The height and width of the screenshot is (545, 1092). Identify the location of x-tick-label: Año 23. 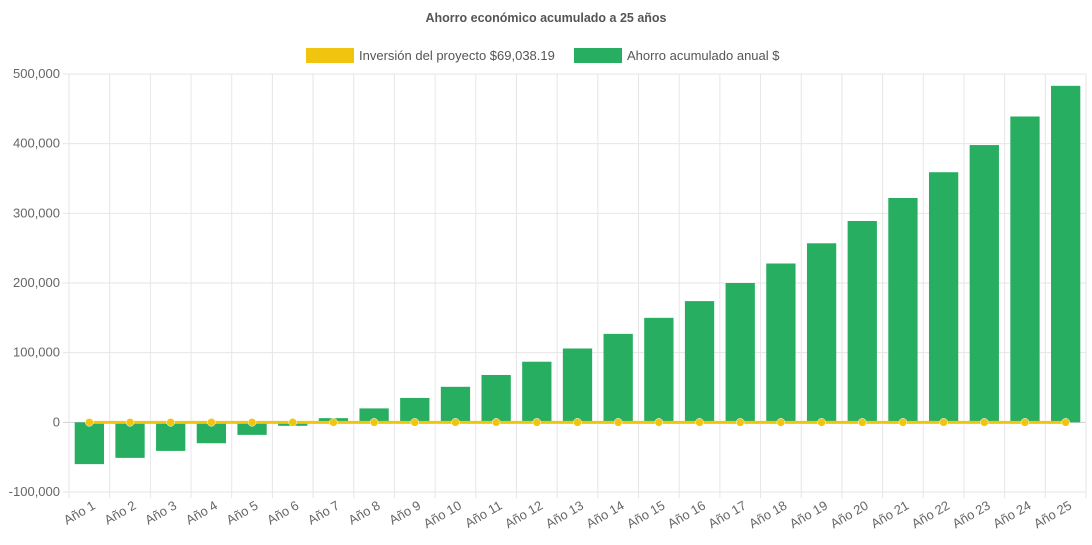
(971, 515).